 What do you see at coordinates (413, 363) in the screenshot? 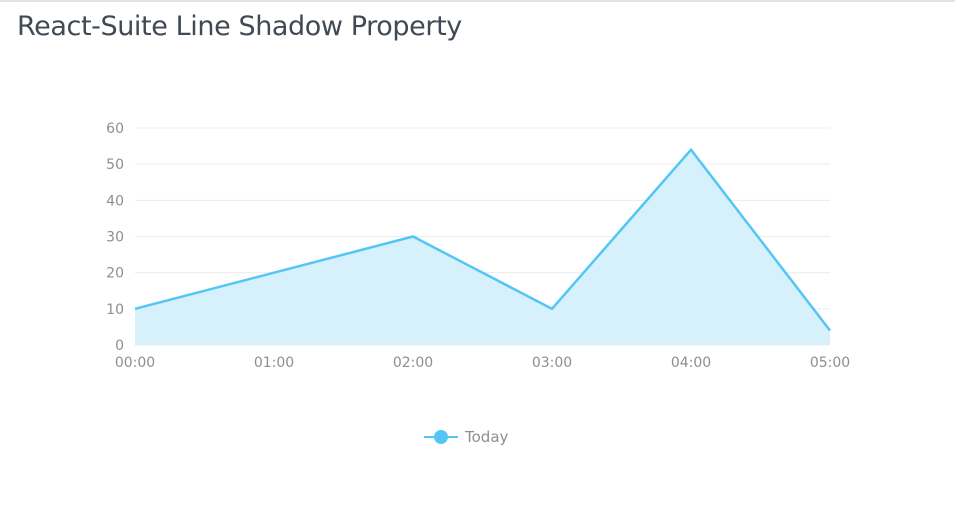
I see `x-tick-label: 02:00` at bounding box center [413, 363].